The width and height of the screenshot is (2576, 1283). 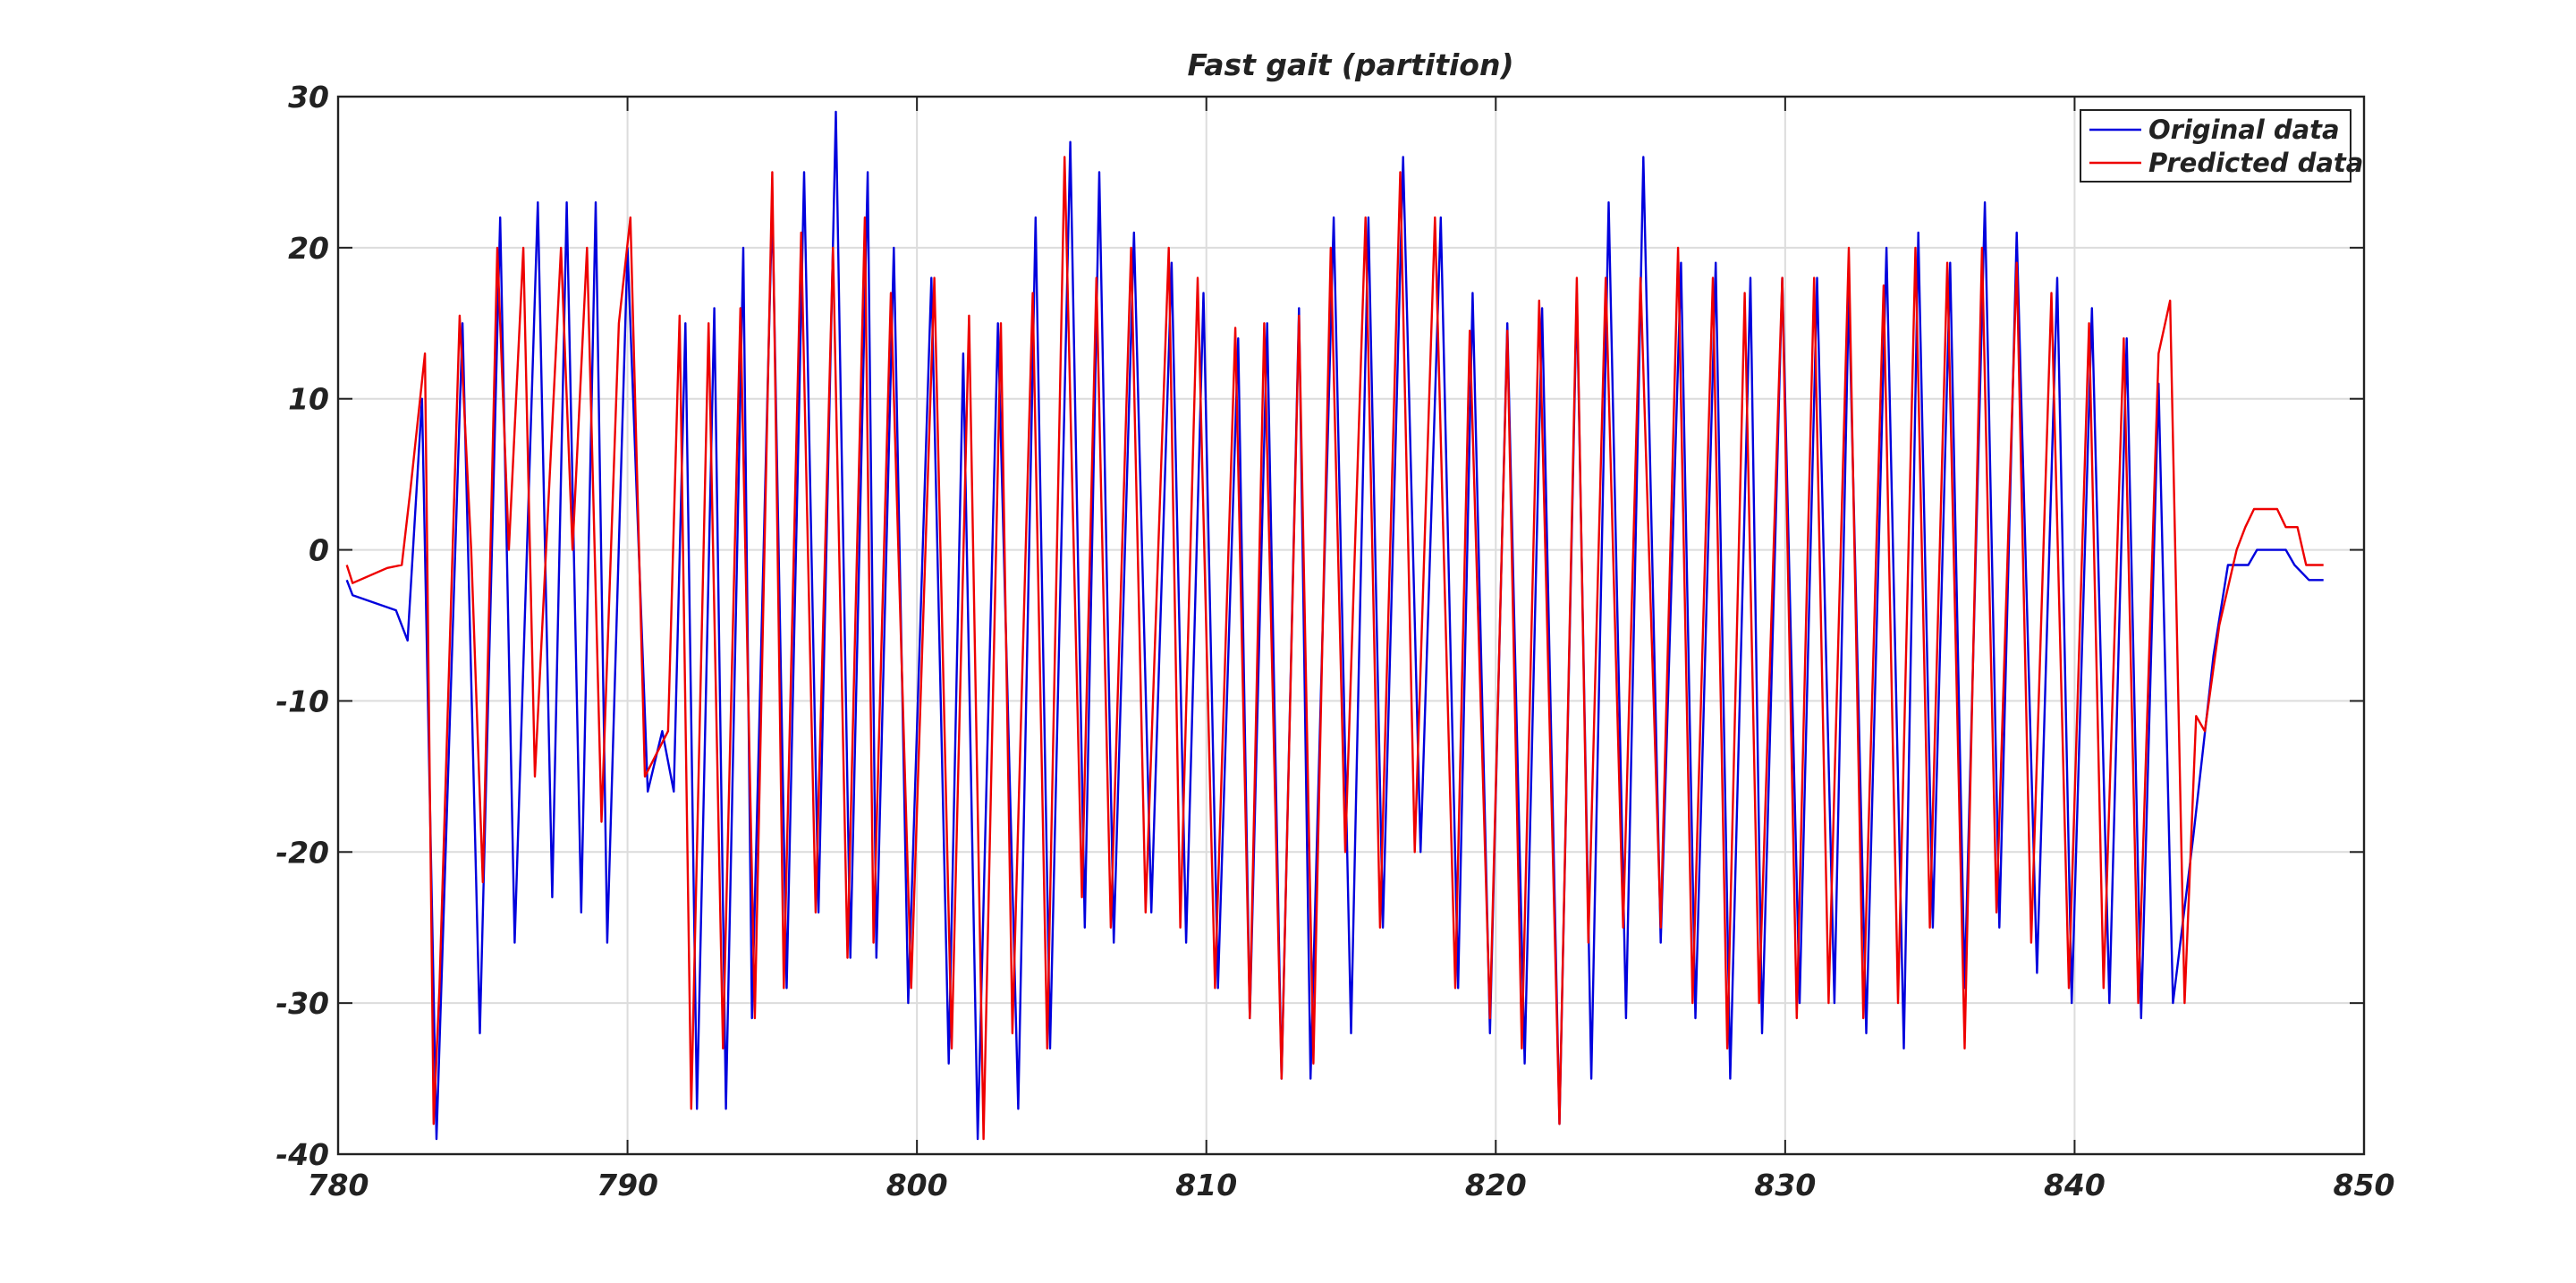 I want to click on y-tick-label: -10, so click(x=302, y=701).